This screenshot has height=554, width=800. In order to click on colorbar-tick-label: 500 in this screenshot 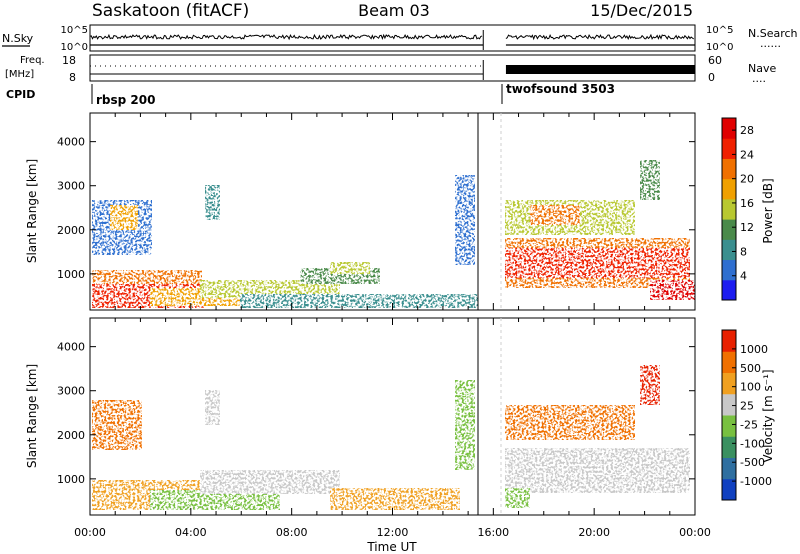, I will do `click(750, 368)`.